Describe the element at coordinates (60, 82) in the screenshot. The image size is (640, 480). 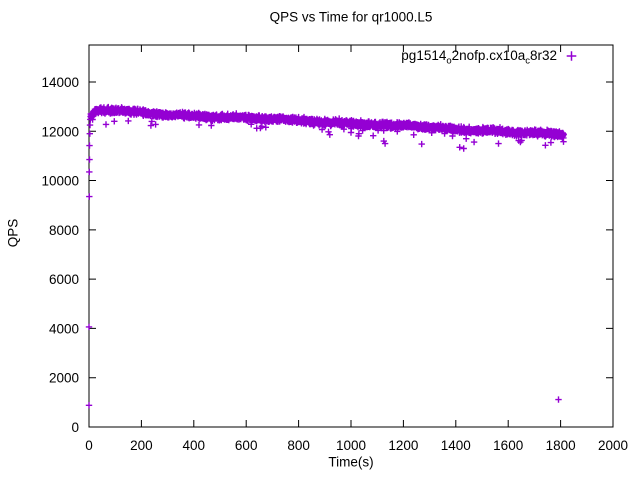
I see `y-tick-label: 14000` at that location.